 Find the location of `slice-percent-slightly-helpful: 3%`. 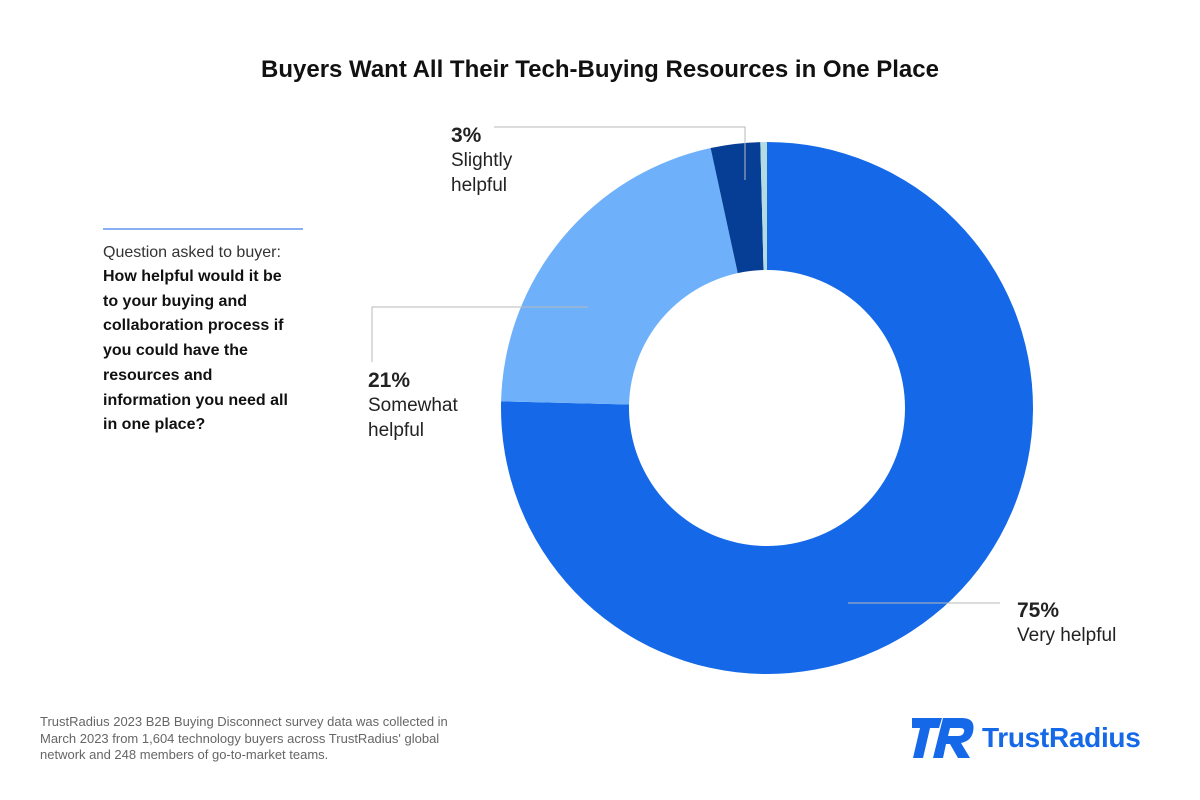

slice-percent-slightly-helpful: 3% is located at coordinates (466, 135).